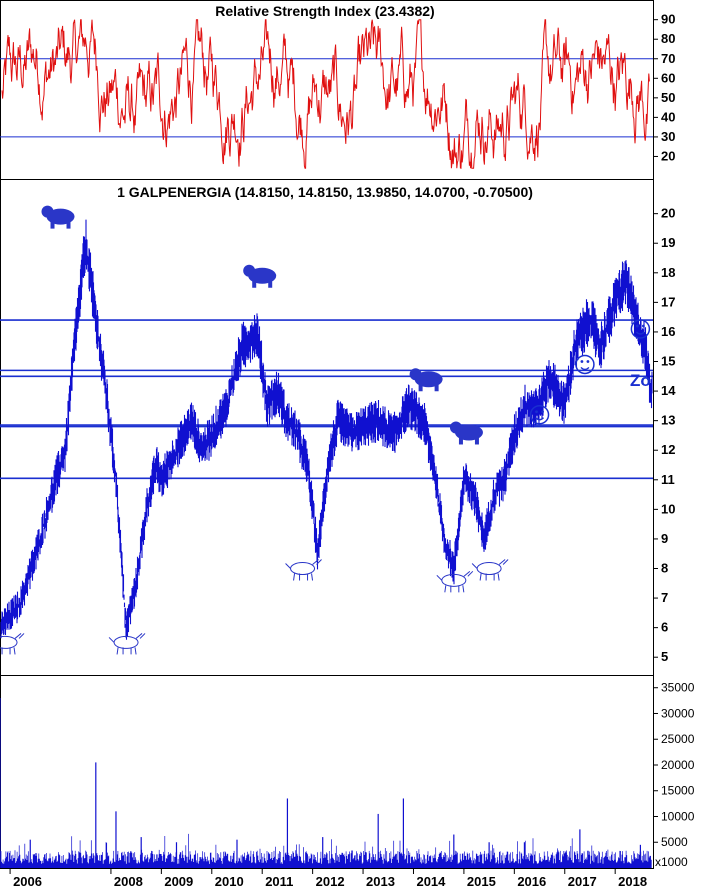 Image resolution: width=702 pixels, height=890 pixels. I want to click on rsi-tick-label: 40, so click(668, 116).